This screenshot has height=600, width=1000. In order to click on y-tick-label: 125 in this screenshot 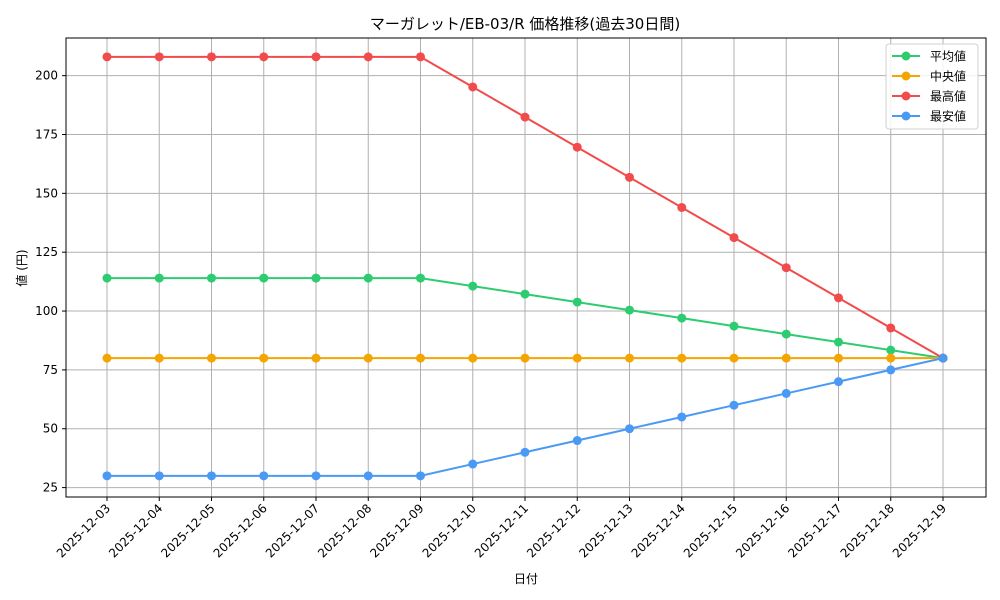, I will do `click(46, 252)`.